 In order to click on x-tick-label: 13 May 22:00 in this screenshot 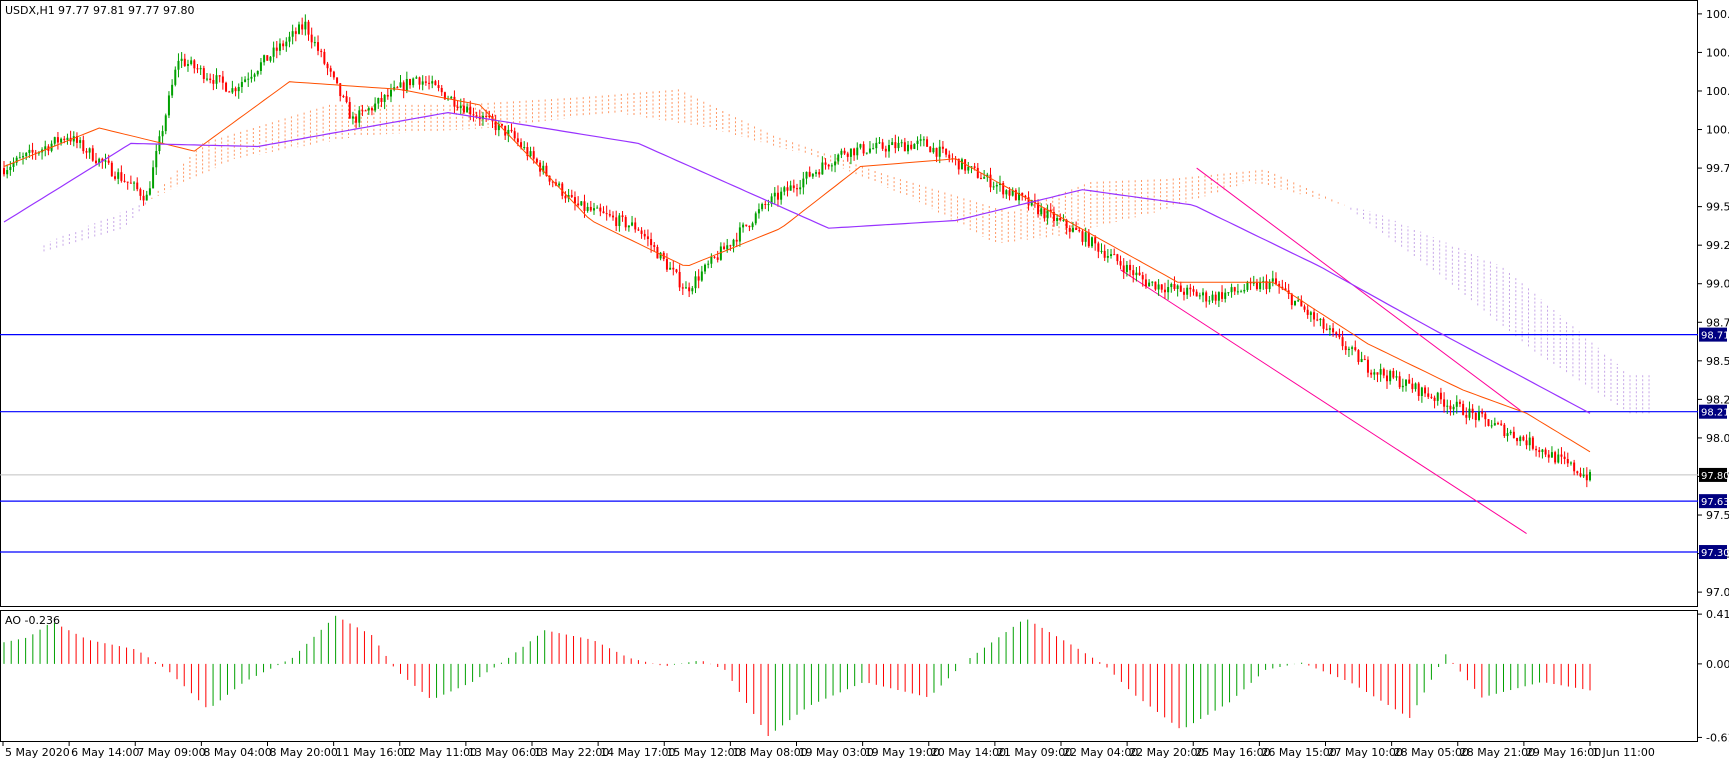, I will do `click(571, 752)`.